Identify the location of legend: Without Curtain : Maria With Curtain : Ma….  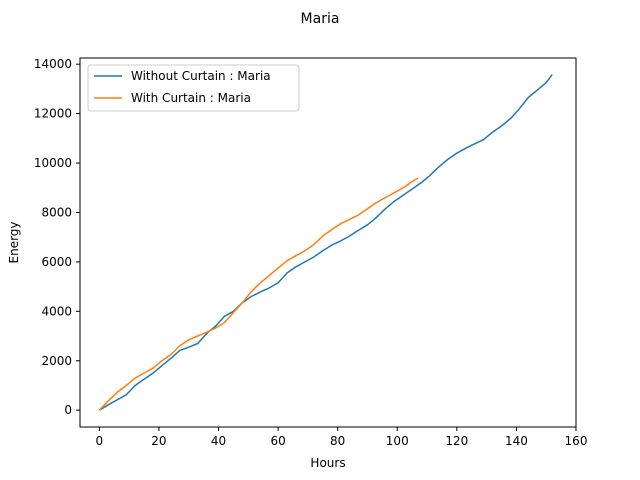
(193, 88).